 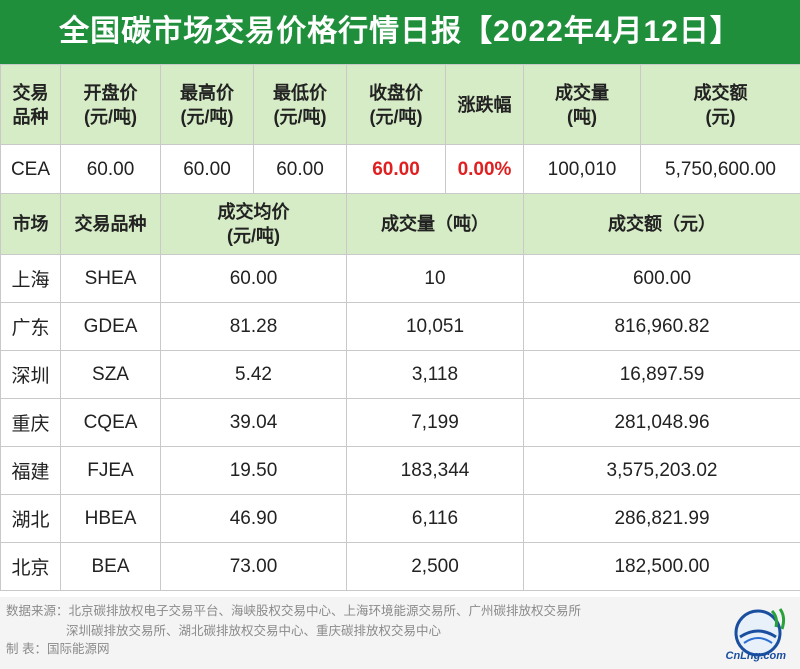 I want to click on table-row: 福建 FJEA 19.50 183,344 3,575,203.02, so click(x=400, y=470).